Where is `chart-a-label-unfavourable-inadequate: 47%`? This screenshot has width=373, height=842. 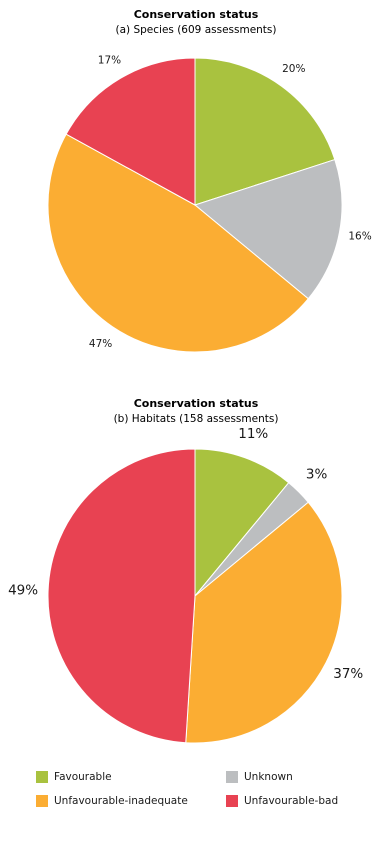 chart-a-label-unfavourable-inadequate: 47% is located at coordinates (100, 344).